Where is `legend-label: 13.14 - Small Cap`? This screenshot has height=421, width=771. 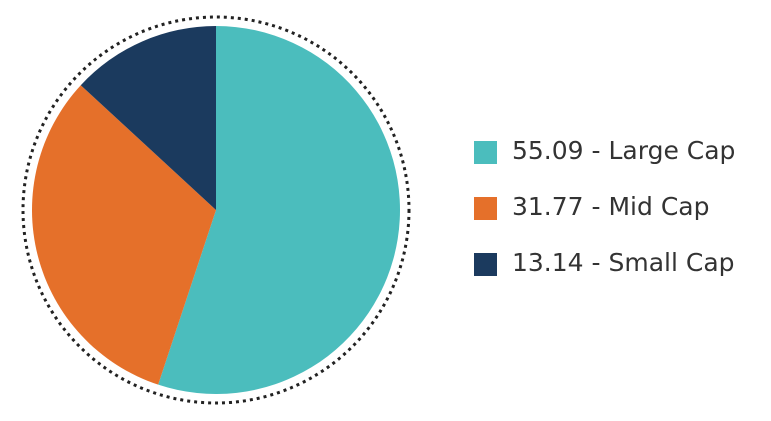
legend-label: 13.14 - Small Cap is located at coordinates (623, 262).